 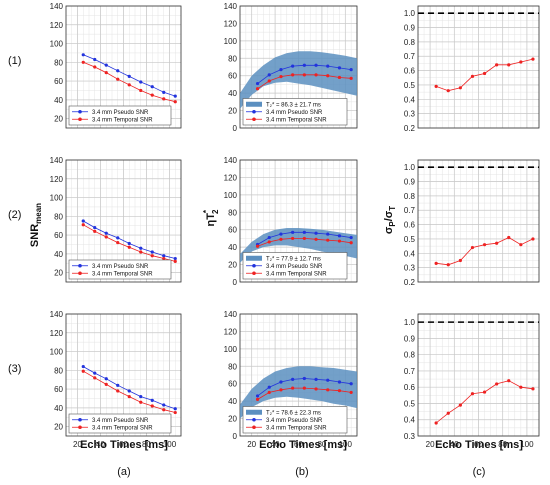 What do you see at coordinates (14, 215) in the screenshot?
I see `row-label-2: (2)` at bounding box center [14, 215].